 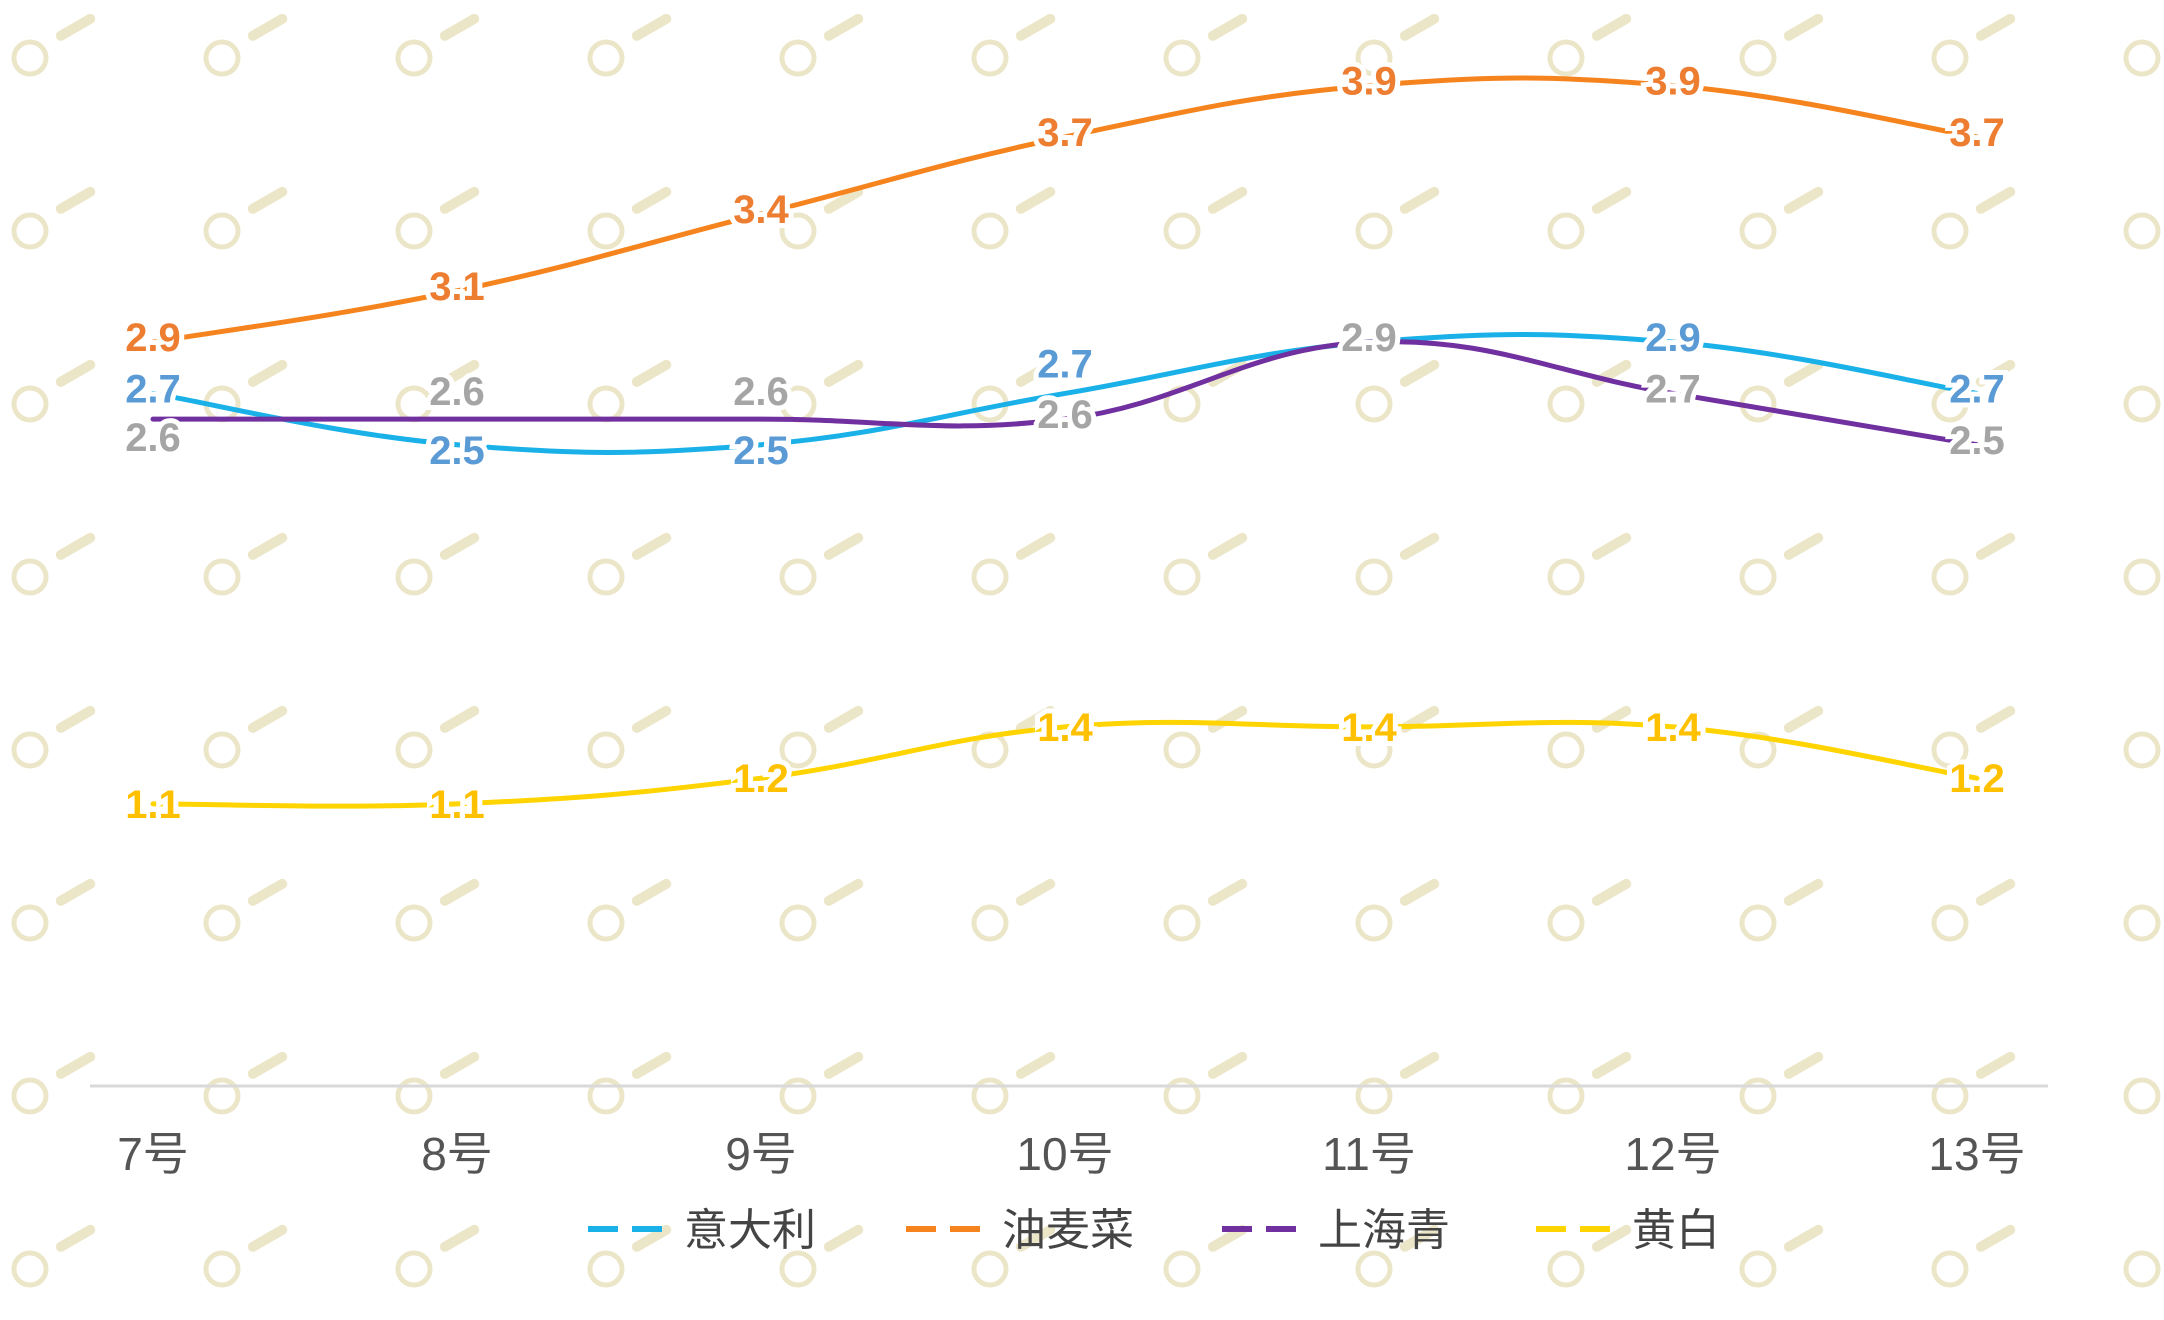 What do you see at coordinates (750, 1230) in the screenshot?
I see `legend-label: 意大利` at bounding box center [750, 1230].